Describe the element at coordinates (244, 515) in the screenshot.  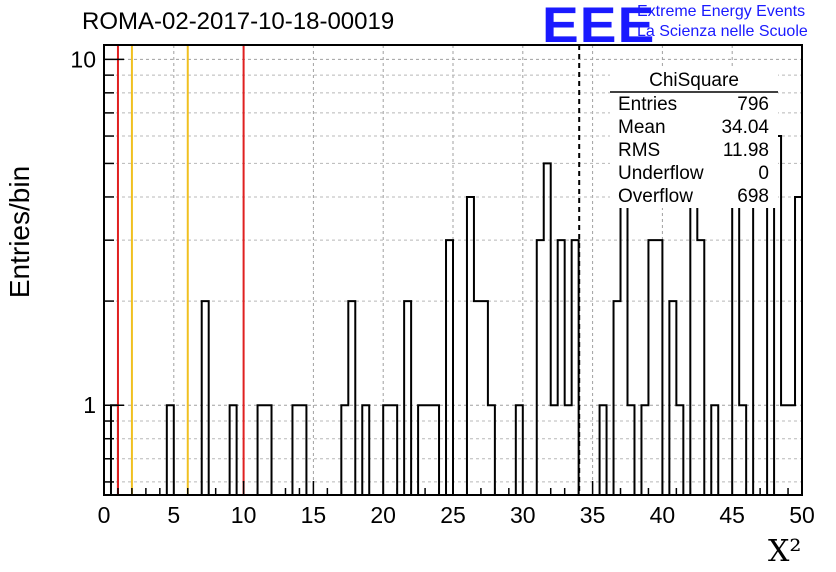
I see `x-tick-label: 10` at that location.